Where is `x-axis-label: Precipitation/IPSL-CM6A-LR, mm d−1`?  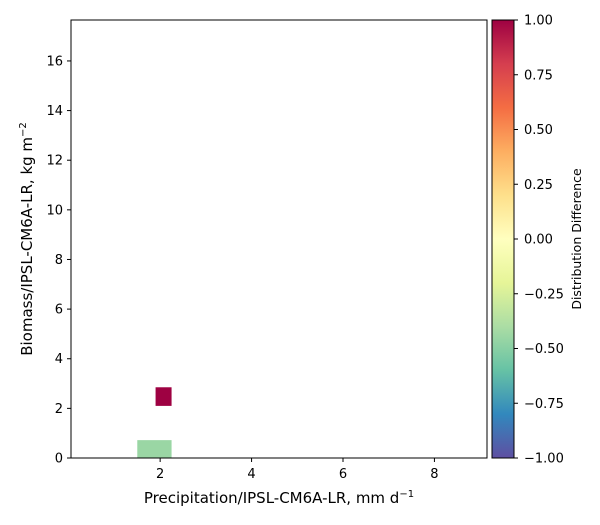
x-axis-label: Precipitation/IPSL-CM6A-LR, mm d−1 is located at coordinates (279, 498).